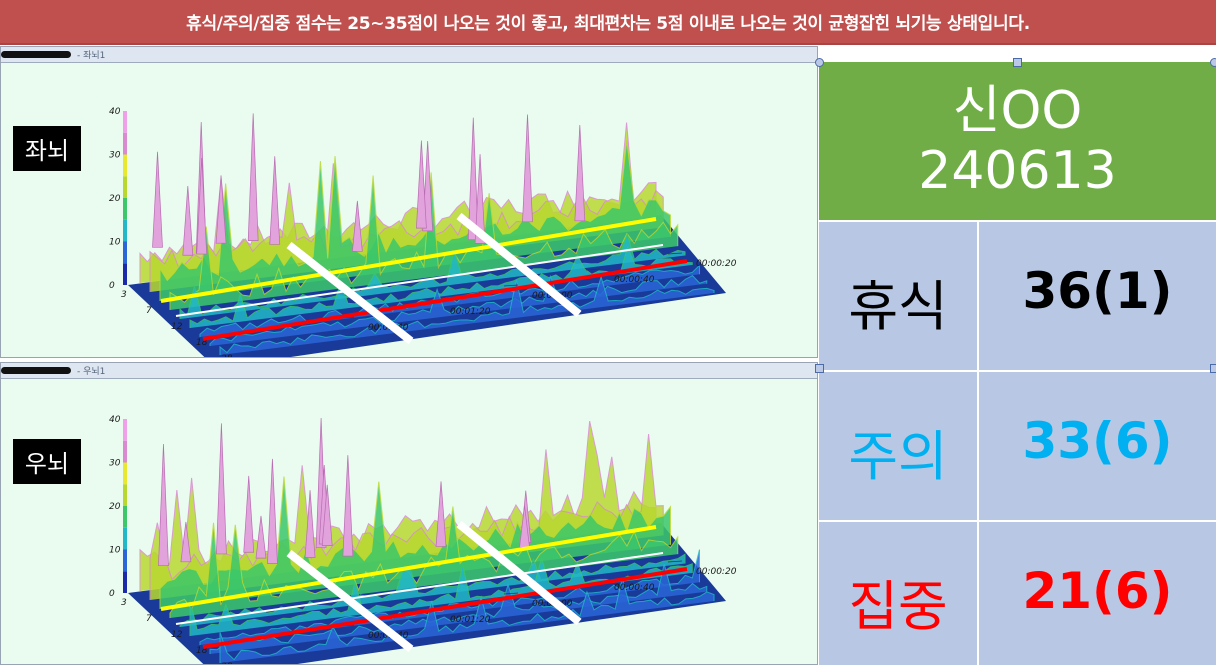 This screenshot has height=665, width=1216. What do you see at coordinates (115, 507) in the screenshot?
I see `z-tick-label: 20` at bounding box center [115, 507].